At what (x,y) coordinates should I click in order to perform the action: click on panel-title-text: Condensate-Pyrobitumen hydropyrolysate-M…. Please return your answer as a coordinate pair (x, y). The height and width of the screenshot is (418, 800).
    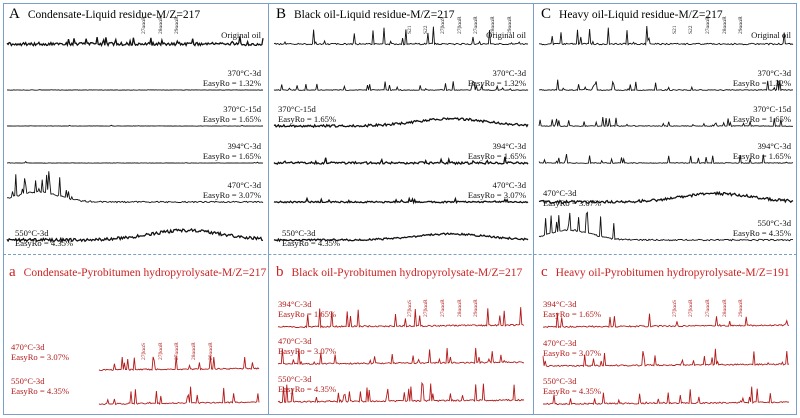
    Looking at the image, I should click on (145, 273).